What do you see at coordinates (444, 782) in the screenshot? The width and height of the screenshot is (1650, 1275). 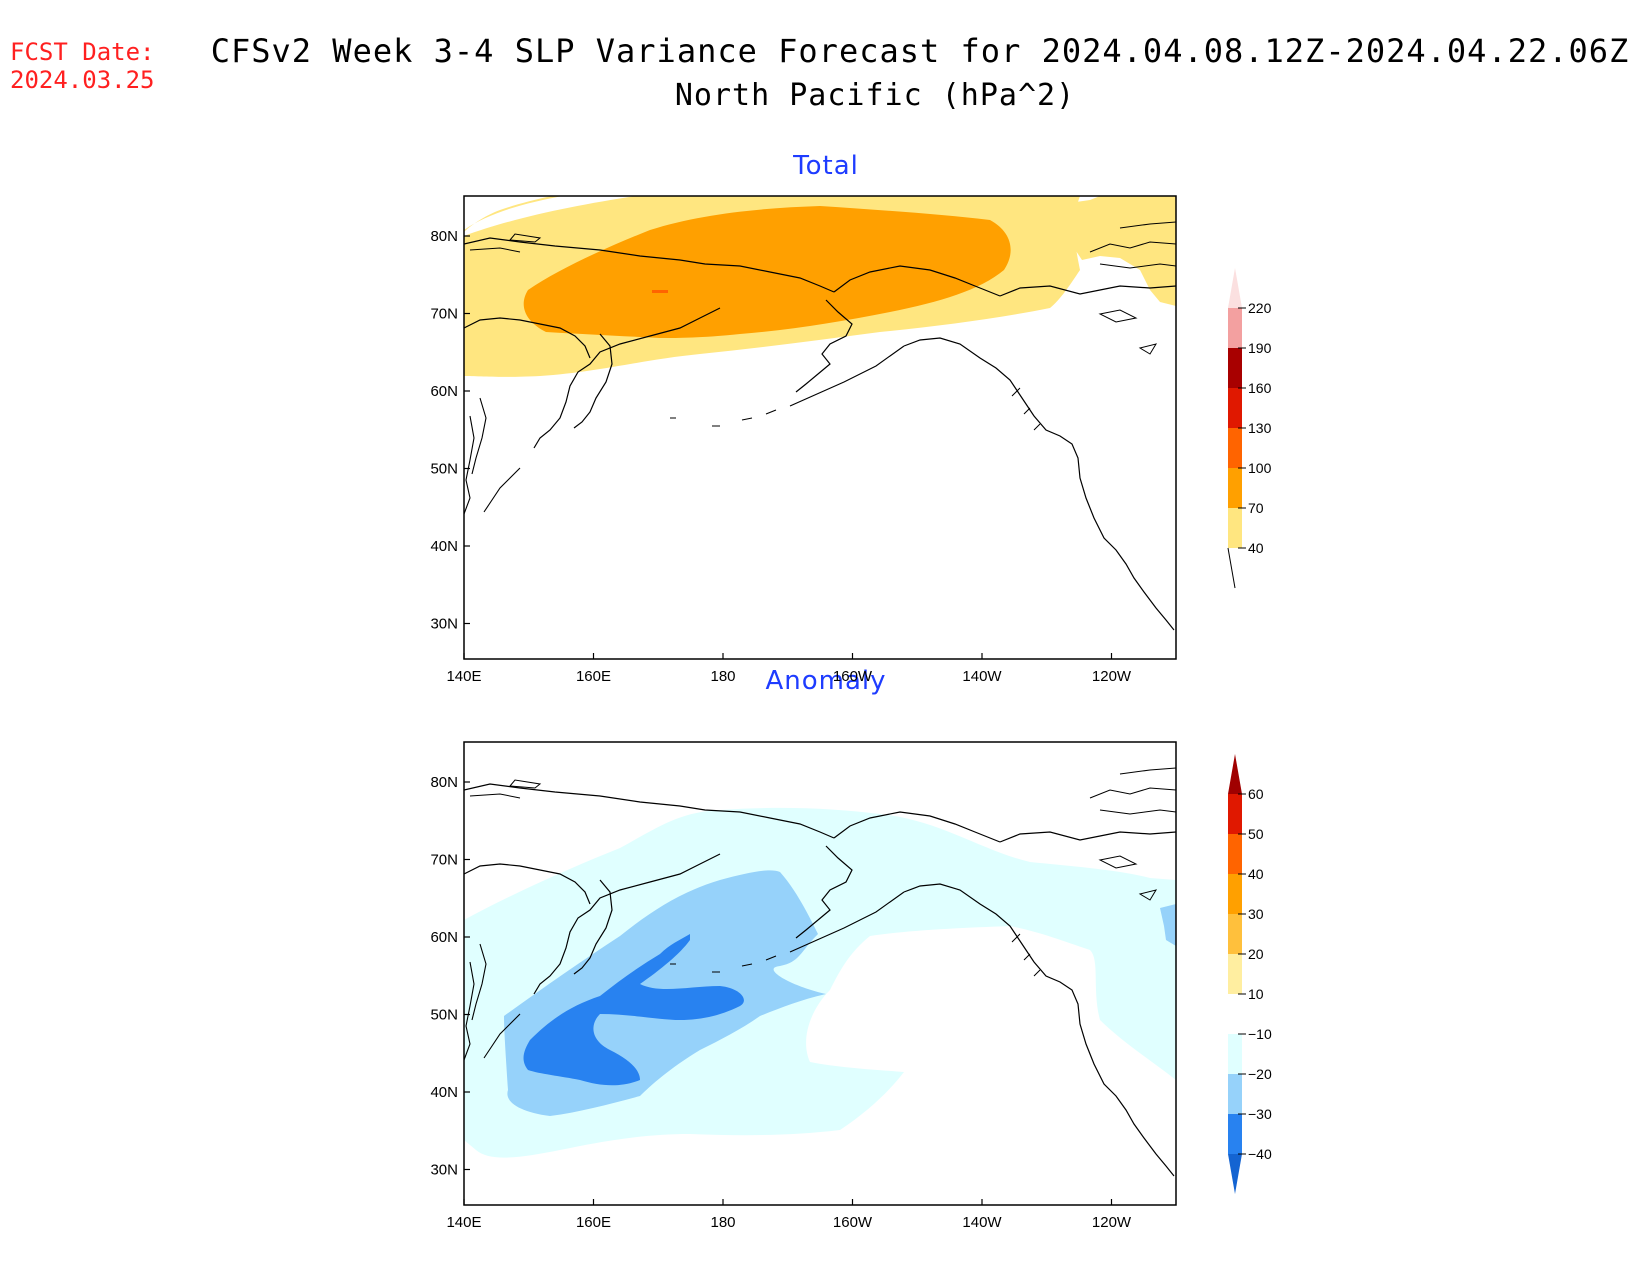 I see `anomaly-lat-label: 80N` at bounding box center [444, 782].